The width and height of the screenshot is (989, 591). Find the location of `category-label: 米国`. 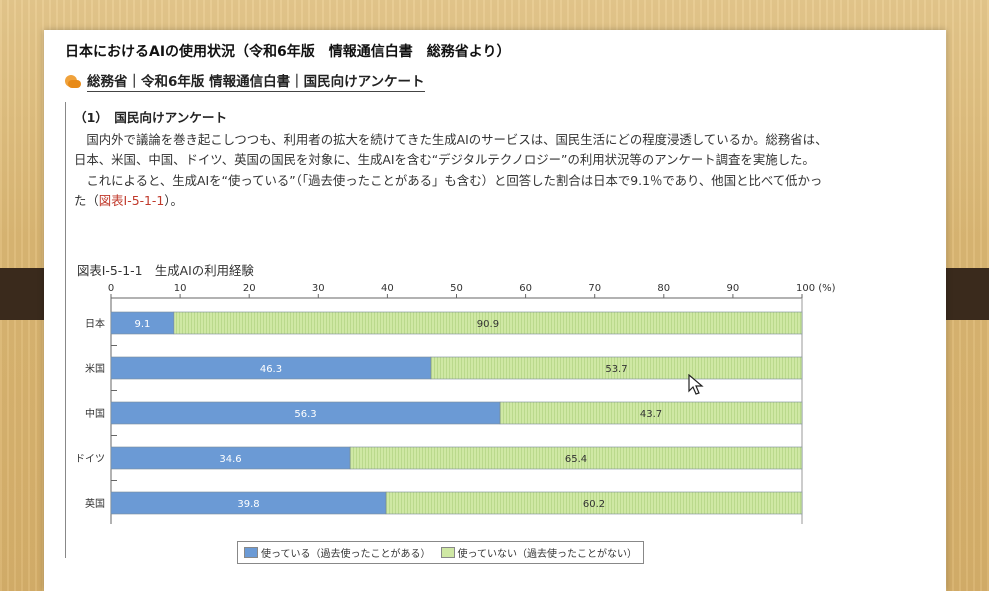

category-label: 米国 is located at coordinates (95, 368).